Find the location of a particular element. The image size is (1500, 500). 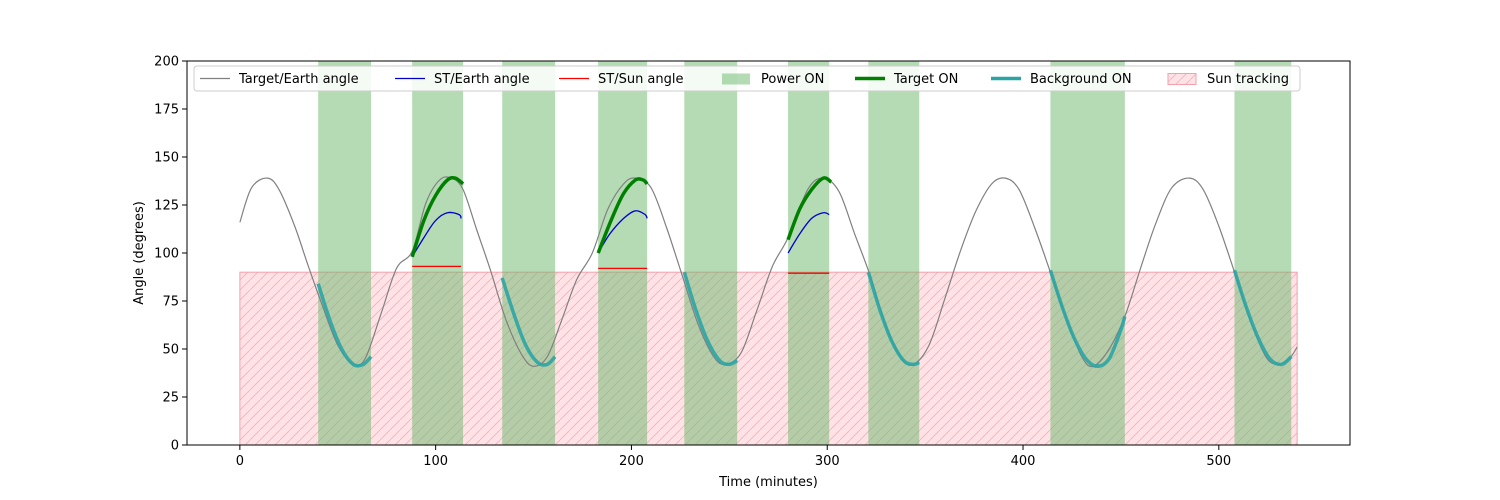

y-tick-label-25: 25 is located at coordinates (170, 398).